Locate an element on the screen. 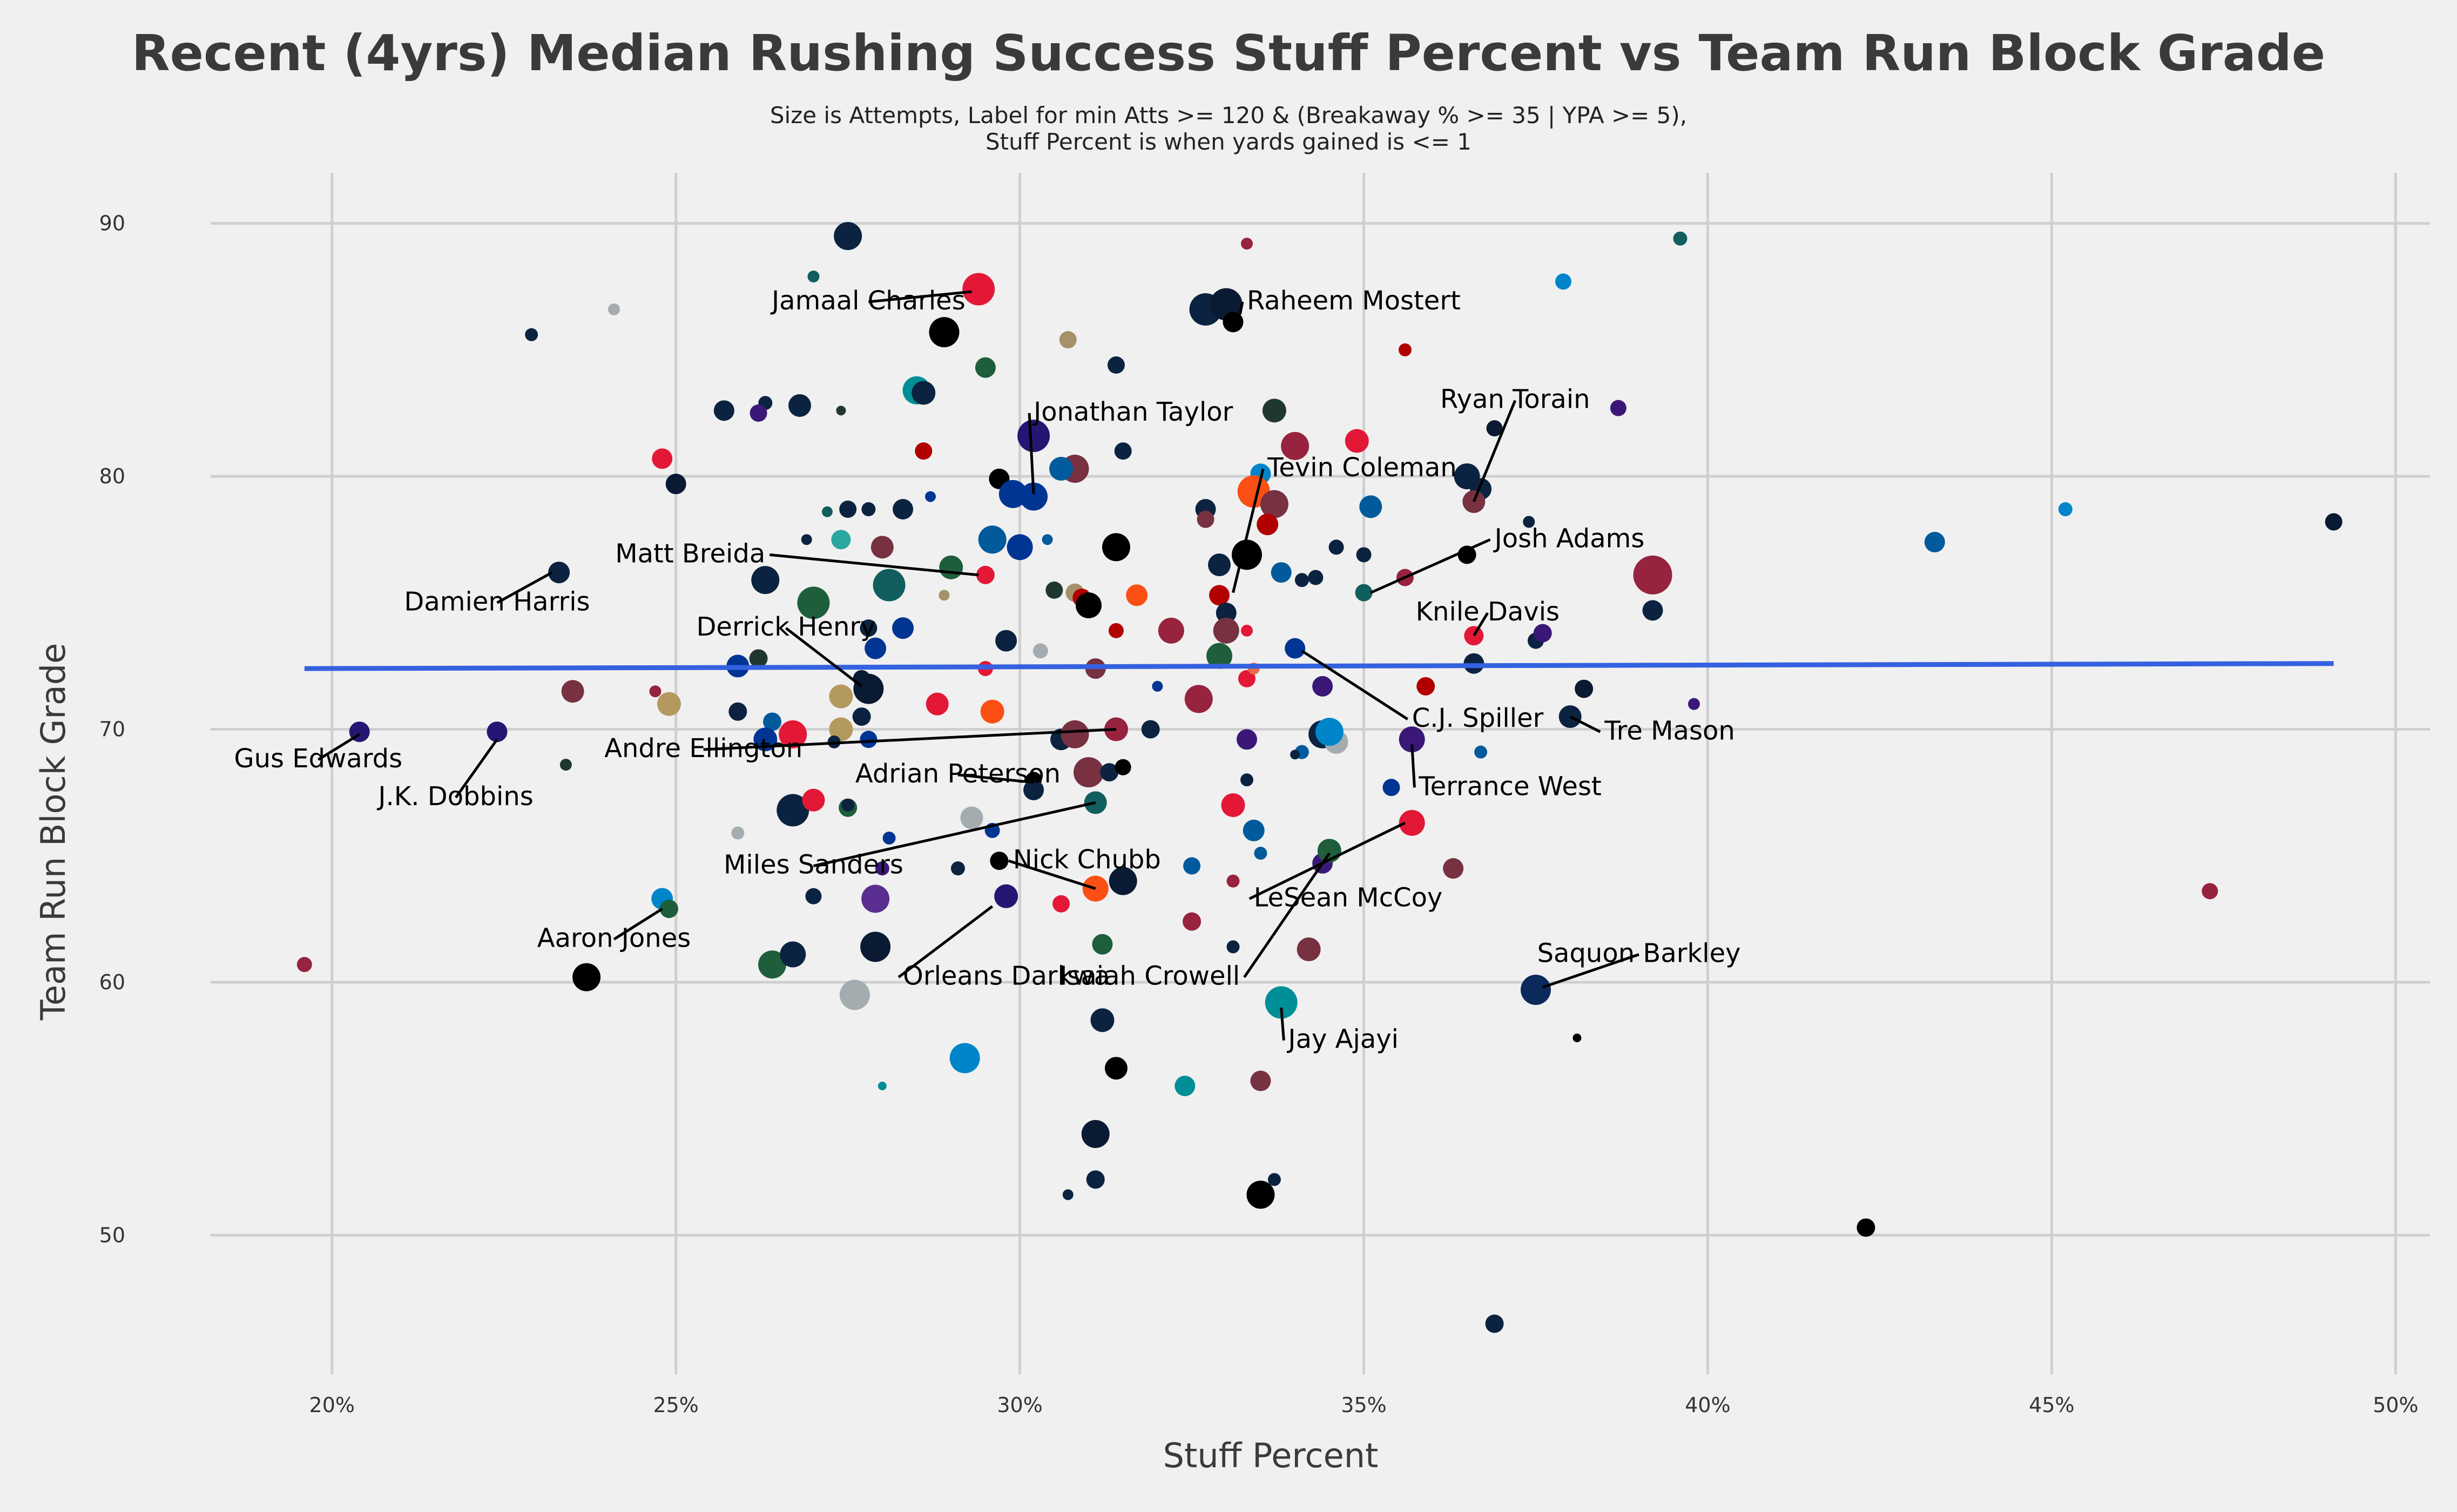 This screenshot has width=2457, height=1512. player-label: Derrick Henry is located at coordinates (785, 627).